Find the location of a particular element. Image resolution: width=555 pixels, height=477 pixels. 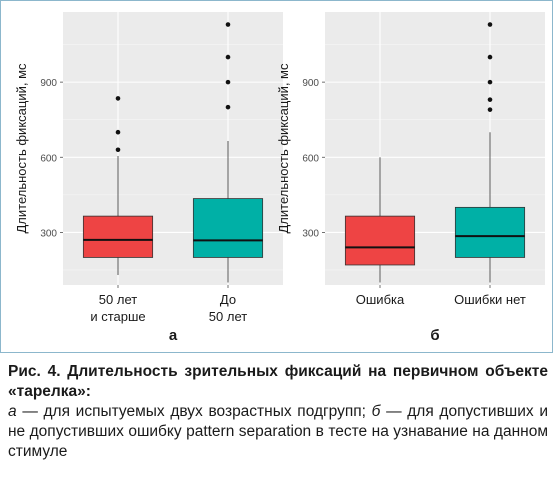

x-tick-label: Ошибки нет is located at coordinates (490, 299).